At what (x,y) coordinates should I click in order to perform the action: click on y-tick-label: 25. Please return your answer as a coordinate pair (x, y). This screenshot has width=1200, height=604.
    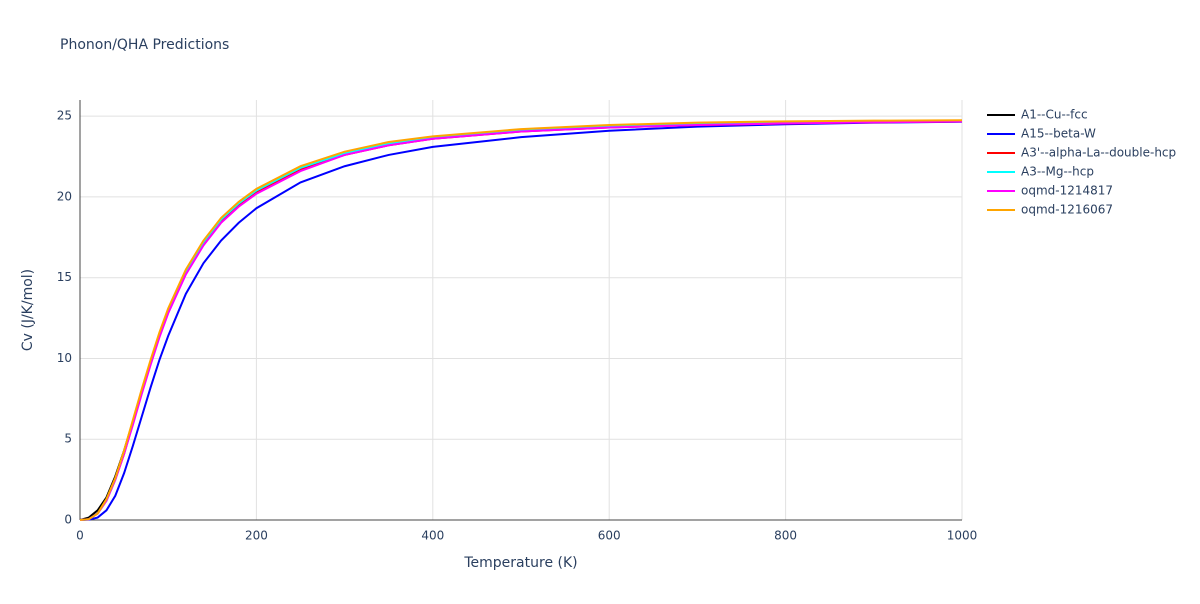
    Looking at the image, I should click on (64, 116).